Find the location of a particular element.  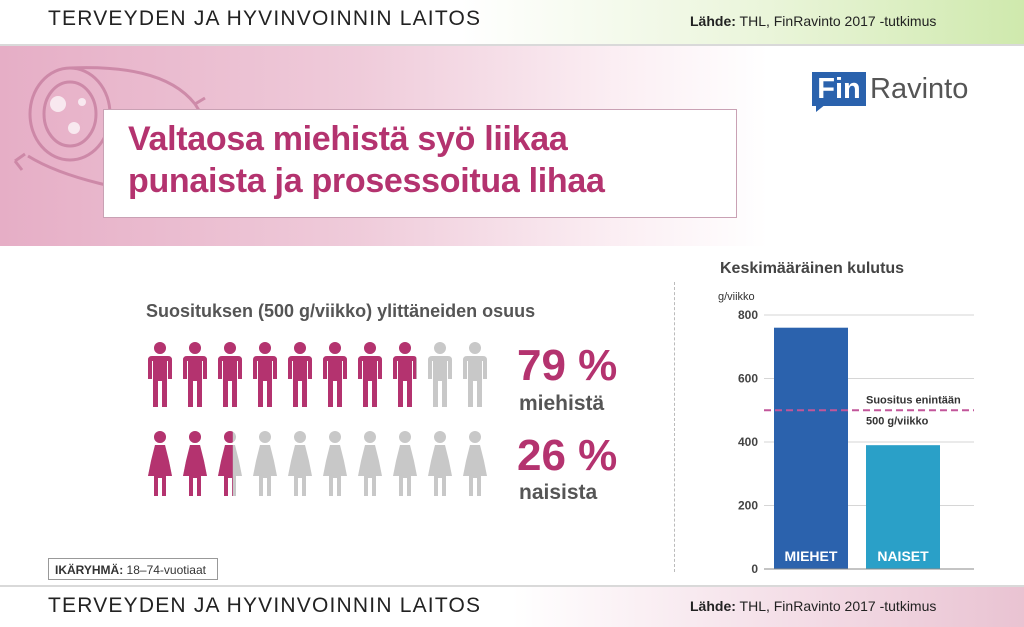

logo-speech-tail is located at coordinates (821, 108).